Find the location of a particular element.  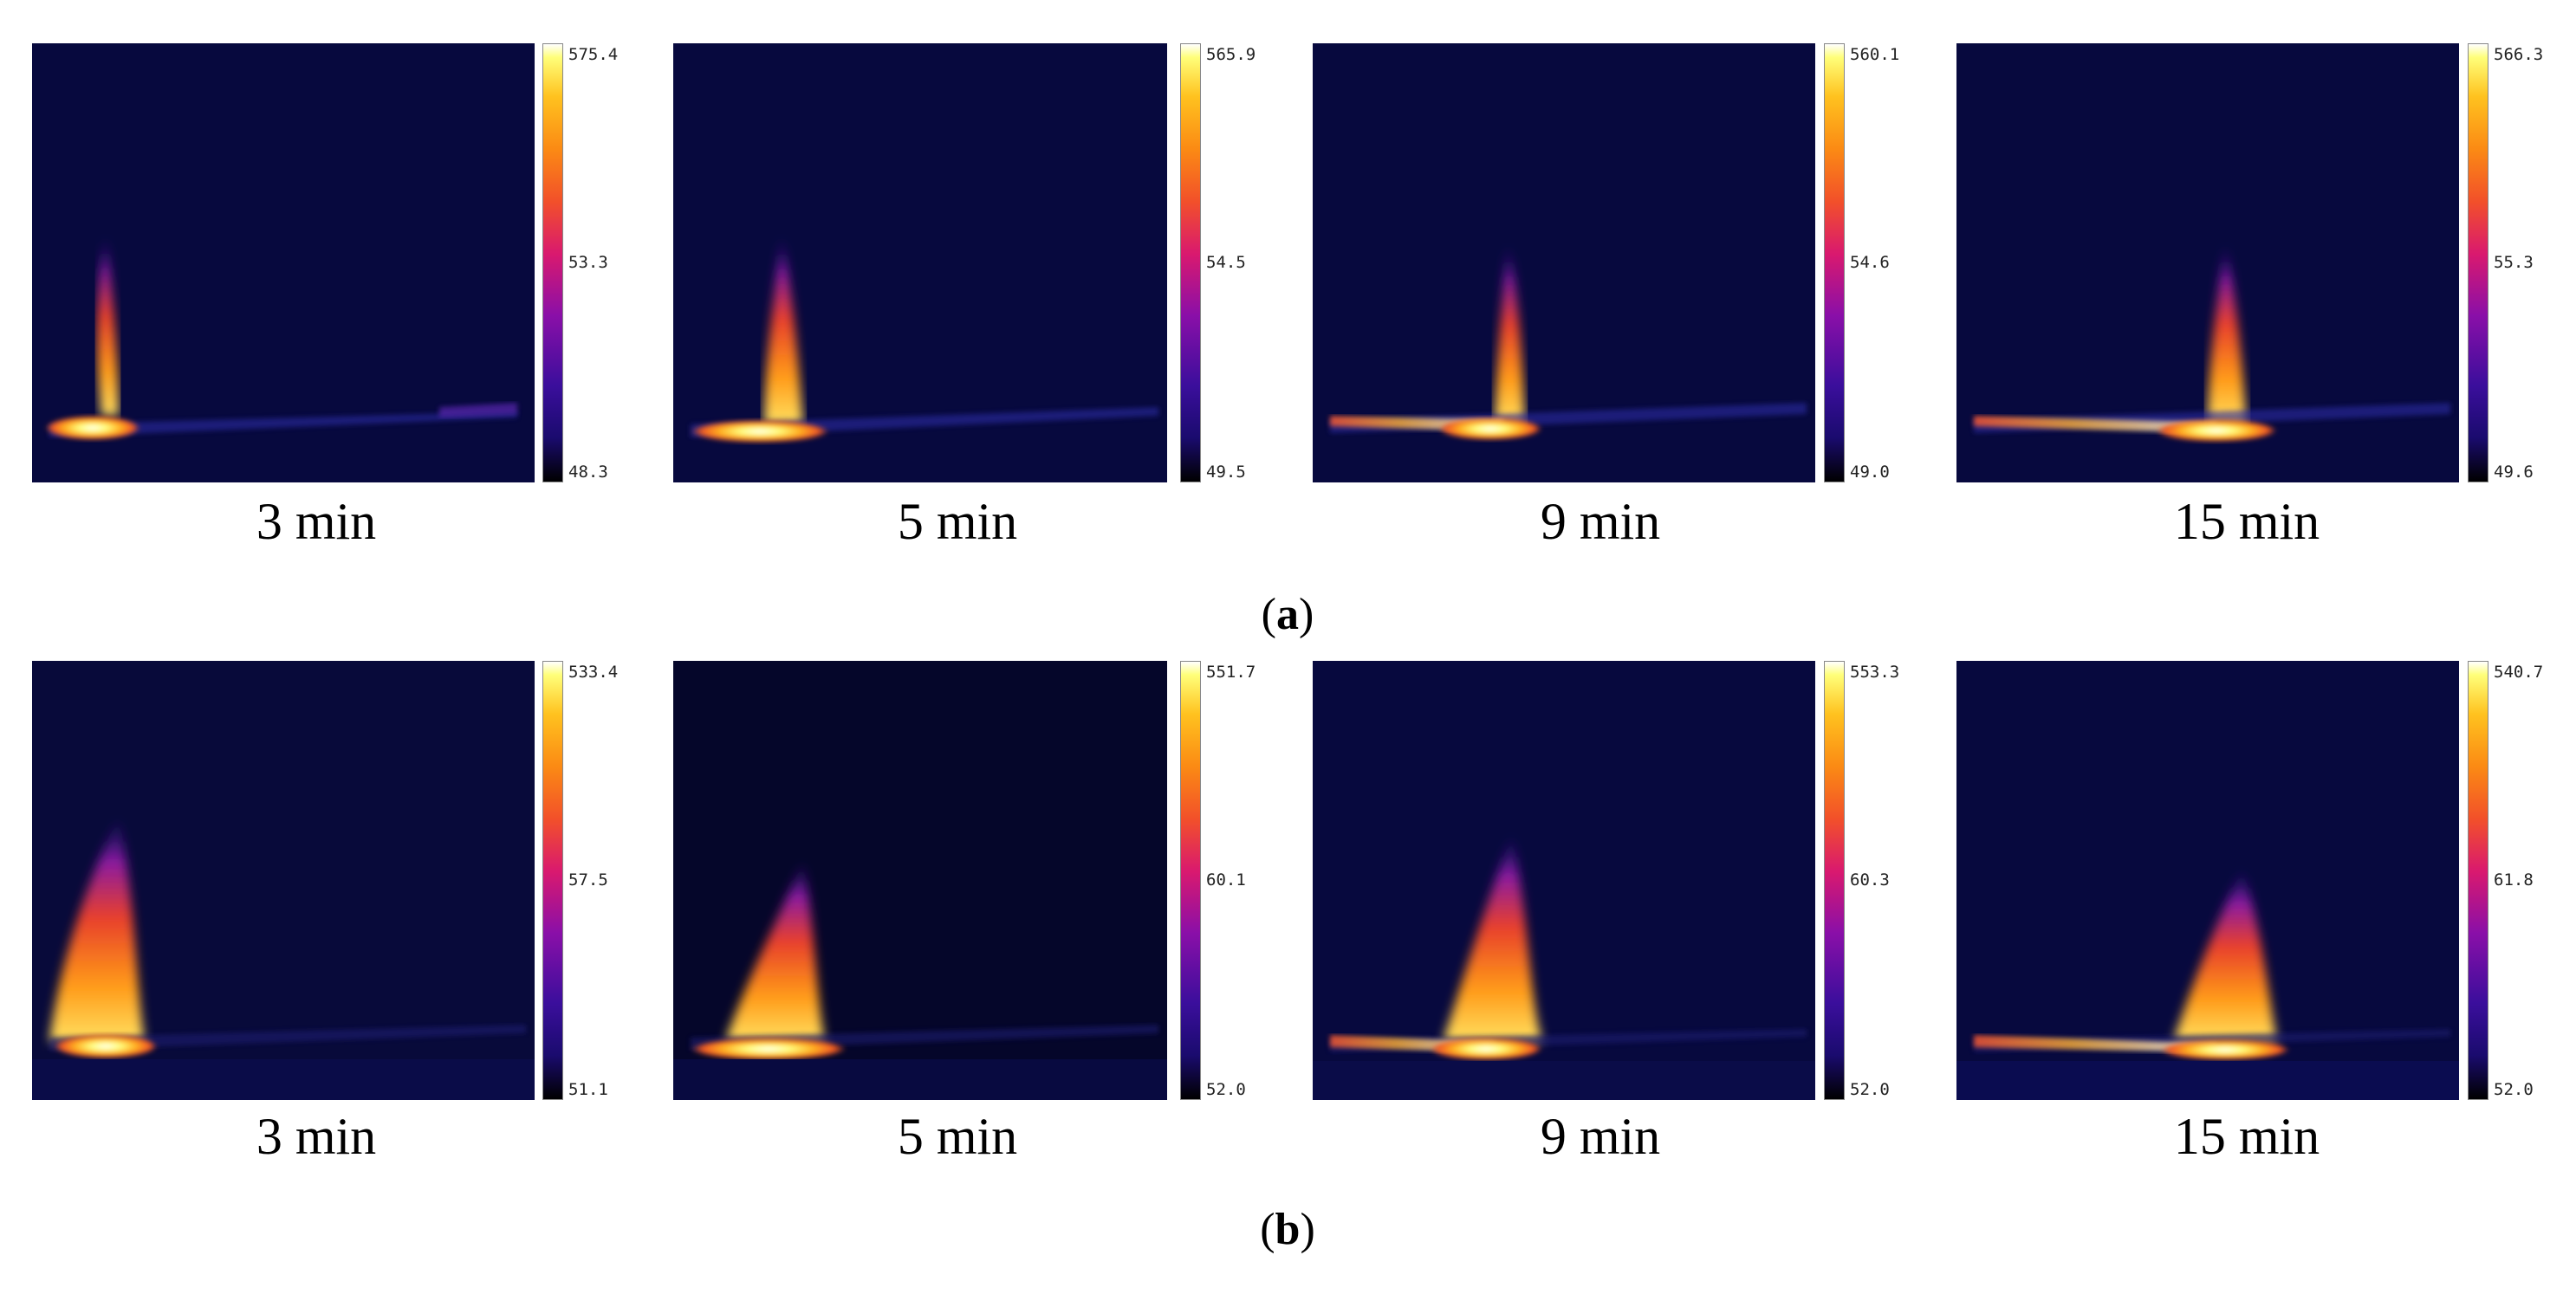

color-scale-mid: 61.8 is located at coordinates (2514, 880).